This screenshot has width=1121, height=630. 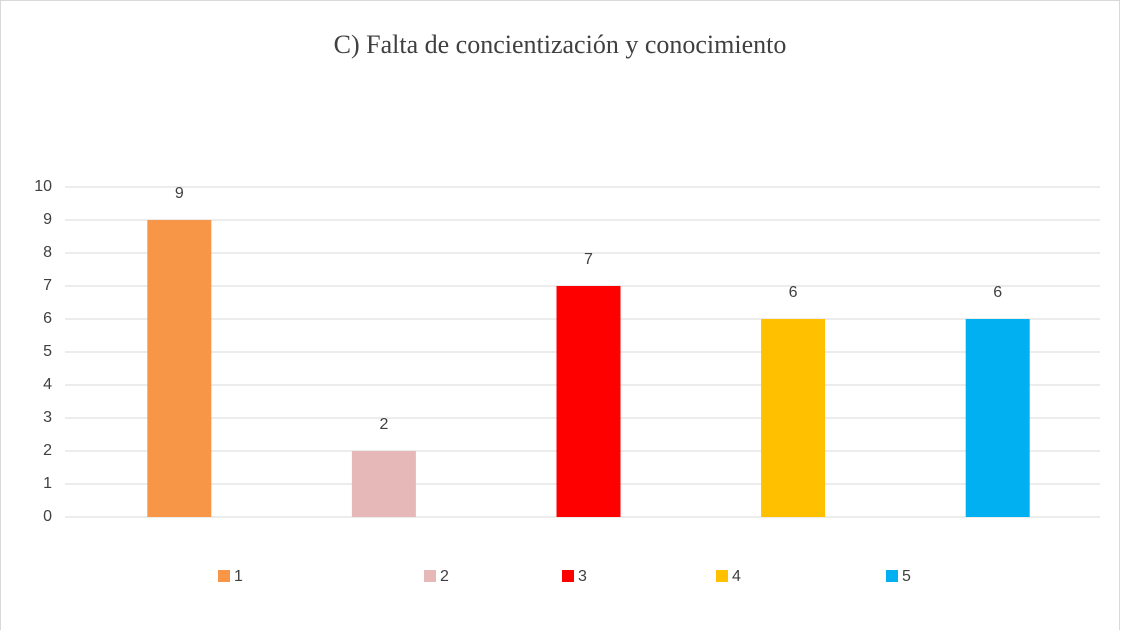 I want to click on legend-label: 3, so click(x=582, y=576).